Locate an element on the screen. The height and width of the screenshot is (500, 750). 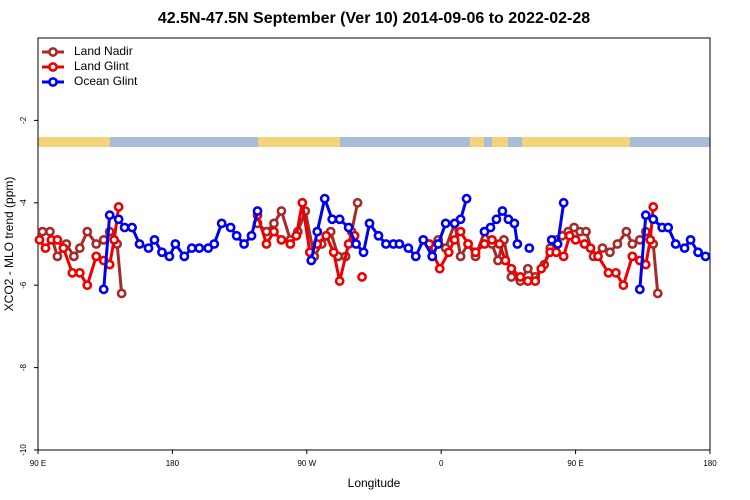
x-axis-label: Longitude is located at coordinates (374, 483).